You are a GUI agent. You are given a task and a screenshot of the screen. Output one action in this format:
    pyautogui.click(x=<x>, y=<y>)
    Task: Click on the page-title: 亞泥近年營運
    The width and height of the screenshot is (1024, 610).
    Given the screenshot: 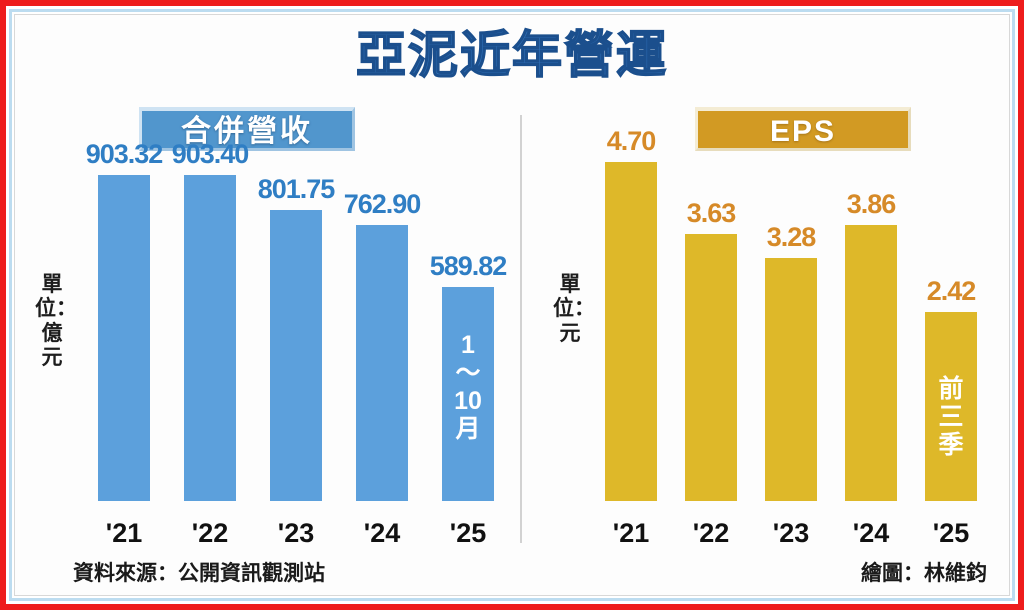 What is the action you would take?
    pyautogui.click(x=511, y=55)
    